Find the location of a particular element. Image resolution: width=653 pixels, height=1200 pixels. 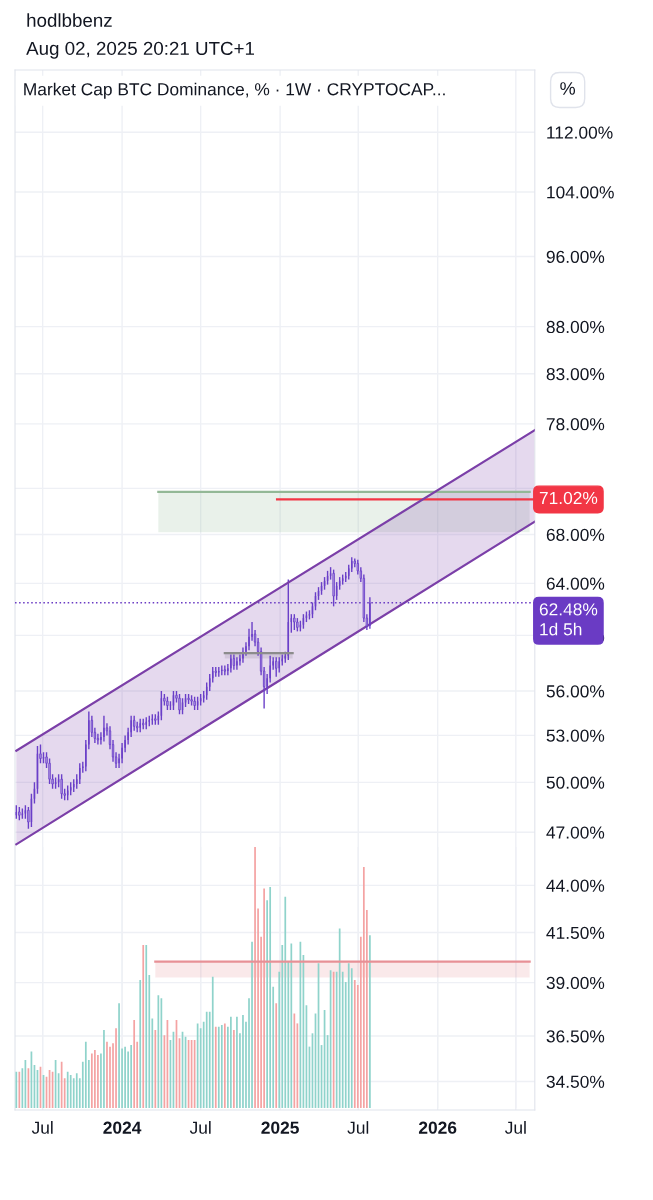

y-tick-label: 50.00% is located at coordinates (575, 782).